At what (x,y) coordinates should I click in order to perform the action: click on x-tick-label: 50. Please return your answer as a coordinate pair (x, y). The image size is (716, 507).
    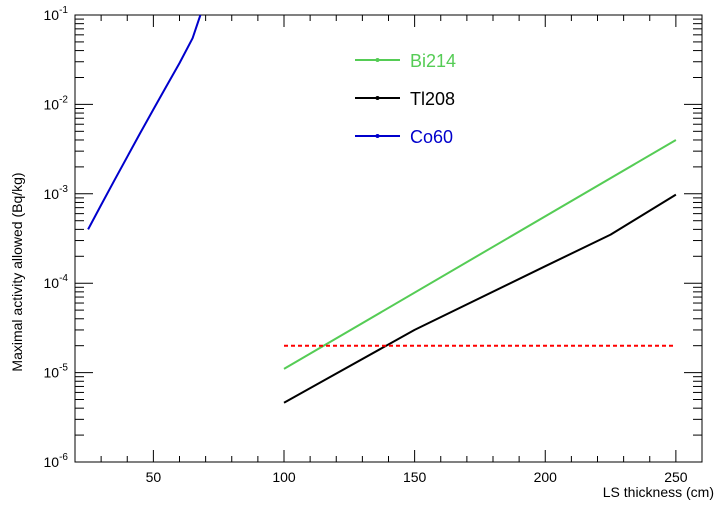
    Looking at the image, I should click on (154, 477).